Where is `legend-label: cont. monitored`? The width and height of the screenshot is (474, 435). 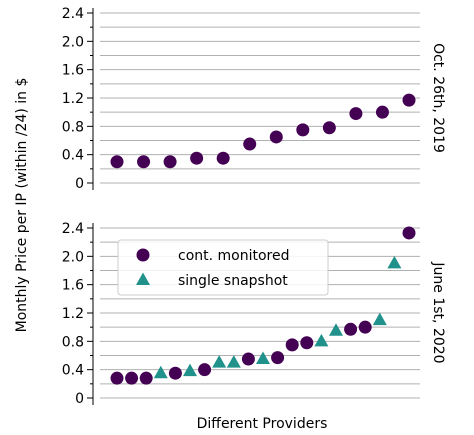 legend-label: cont. monitored is located at coordinates (234, 256).